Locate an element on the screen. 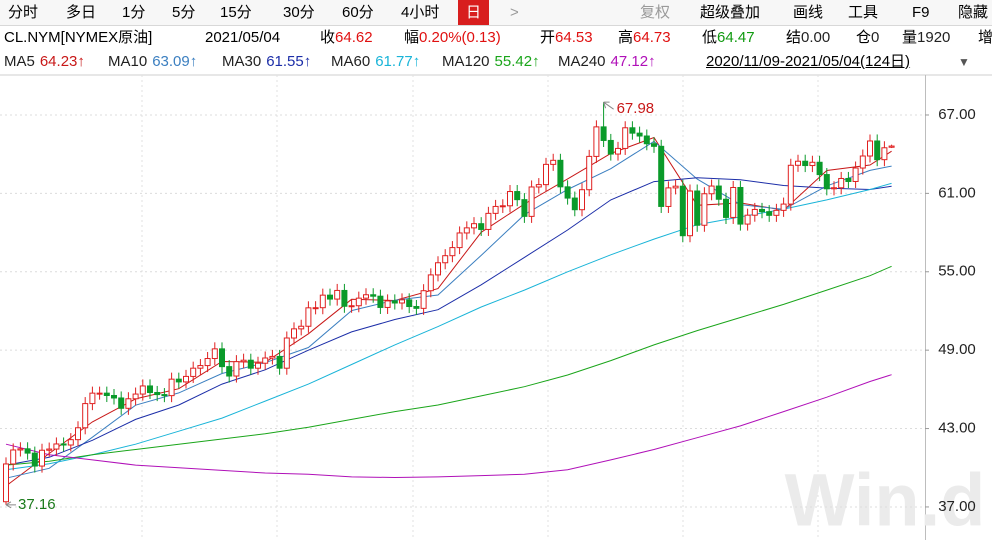 This screenshot has height=540, width=992. ma-legend-item: MA5 64.23↑ is located at coordinates (44, 62).